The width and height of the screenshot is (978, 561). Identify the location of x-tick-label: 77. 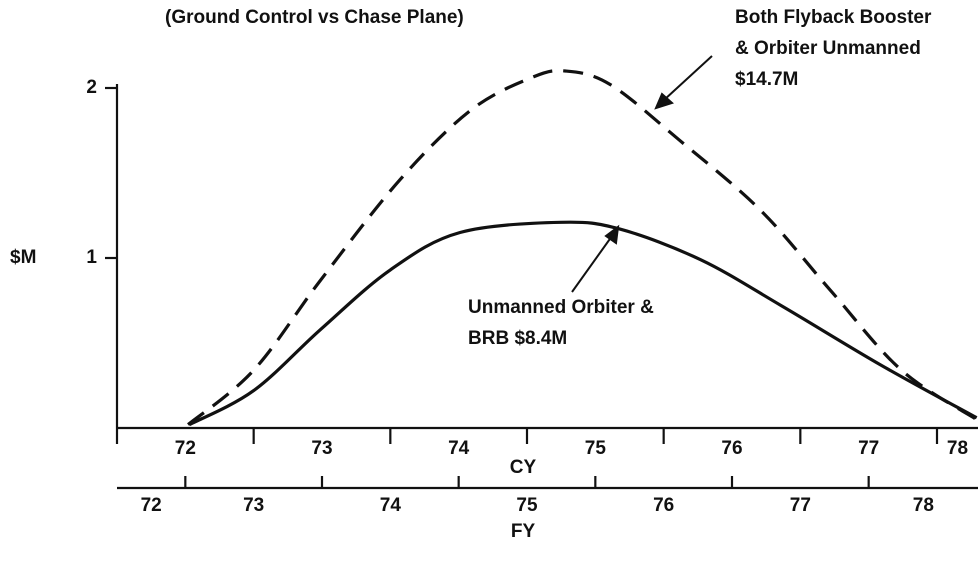
(868, 448).